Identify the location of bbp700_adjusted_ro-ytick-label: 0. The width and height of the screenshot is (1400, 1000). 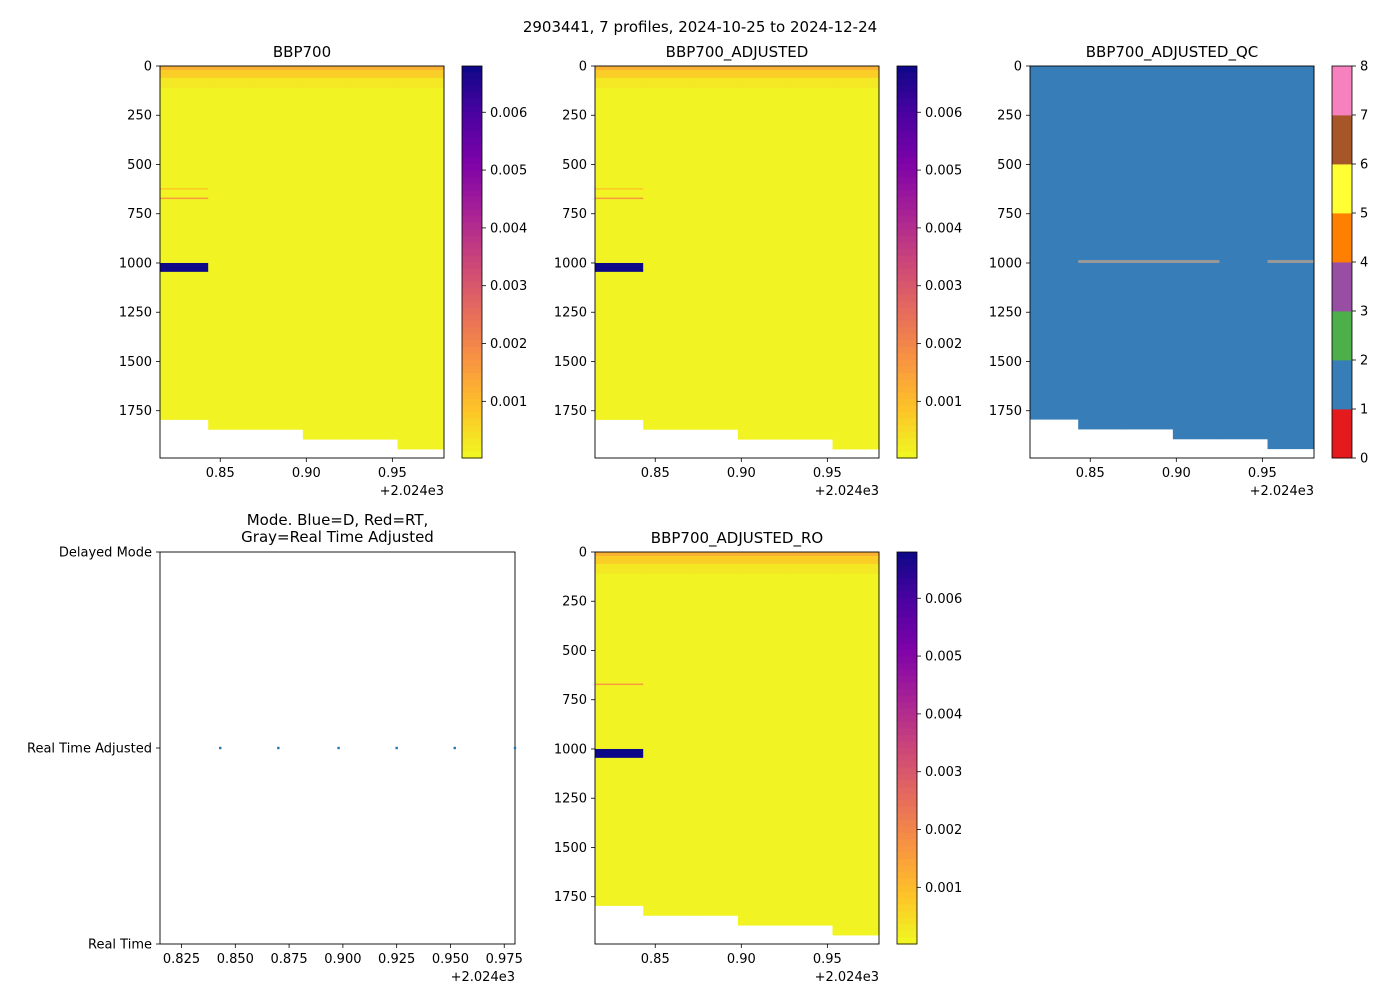
(583, 553).